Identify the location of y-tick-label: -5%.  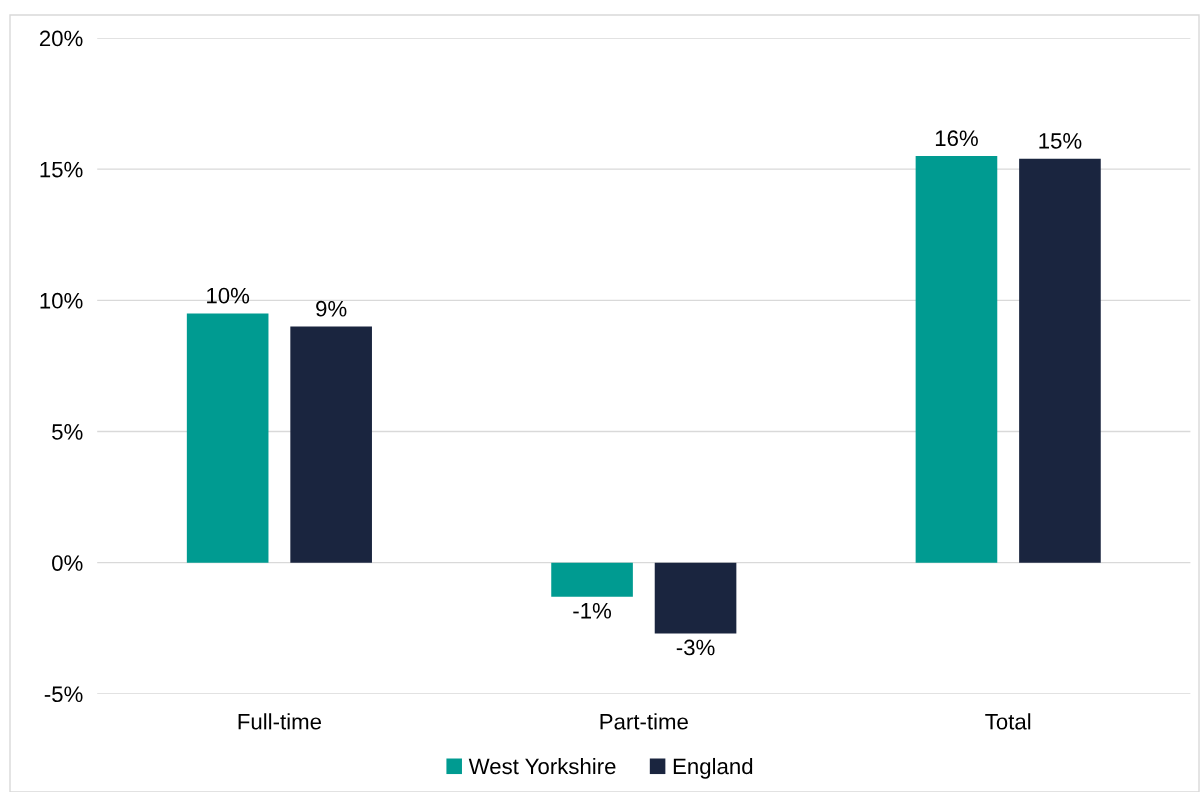
(63, 694).